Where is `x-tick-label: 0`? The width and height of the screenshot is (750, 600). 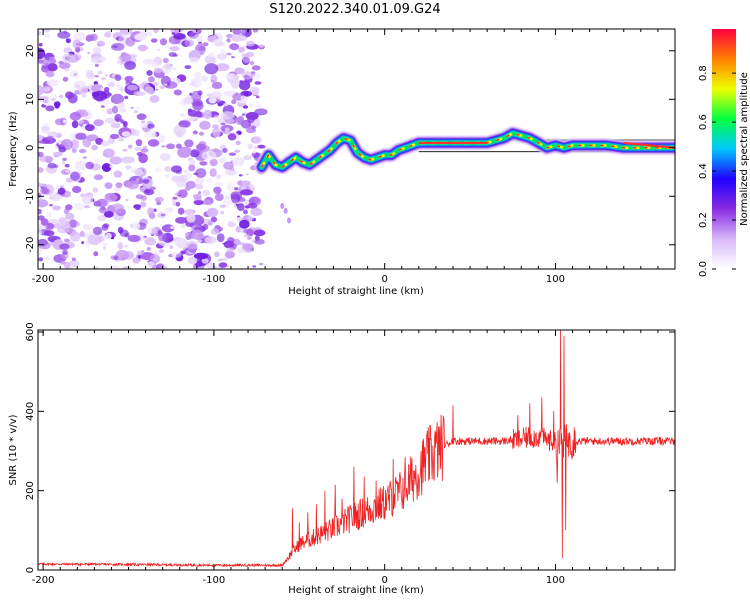
x-tick-label: 0 is located at coordinates (384, 279).